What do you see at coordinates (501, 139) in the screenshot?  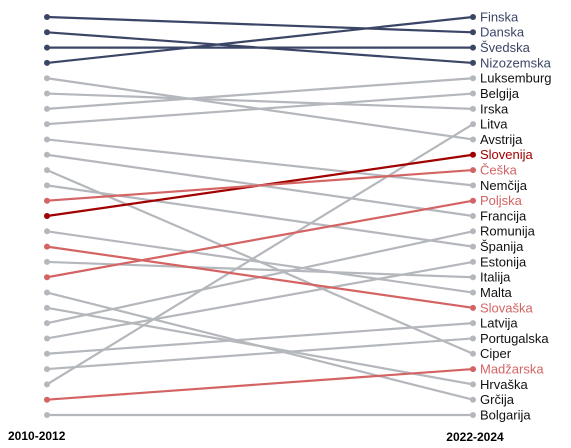 I see `country-label: Avstrija` at bounding box center [501, 139].